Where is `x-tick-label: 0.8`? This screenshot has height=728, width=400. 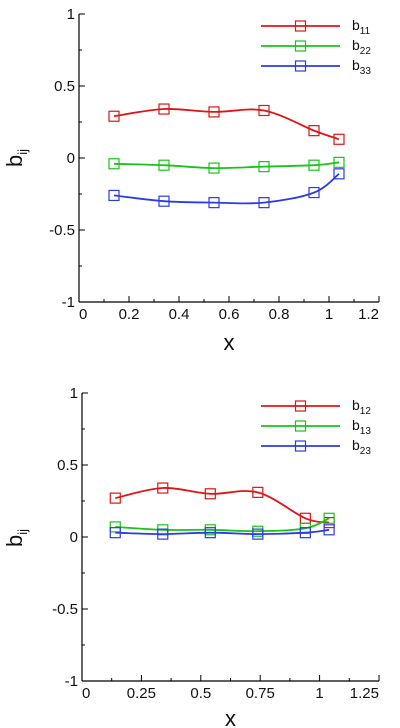 x-tick-label: 0.8 is located at coordinates (279, 314).